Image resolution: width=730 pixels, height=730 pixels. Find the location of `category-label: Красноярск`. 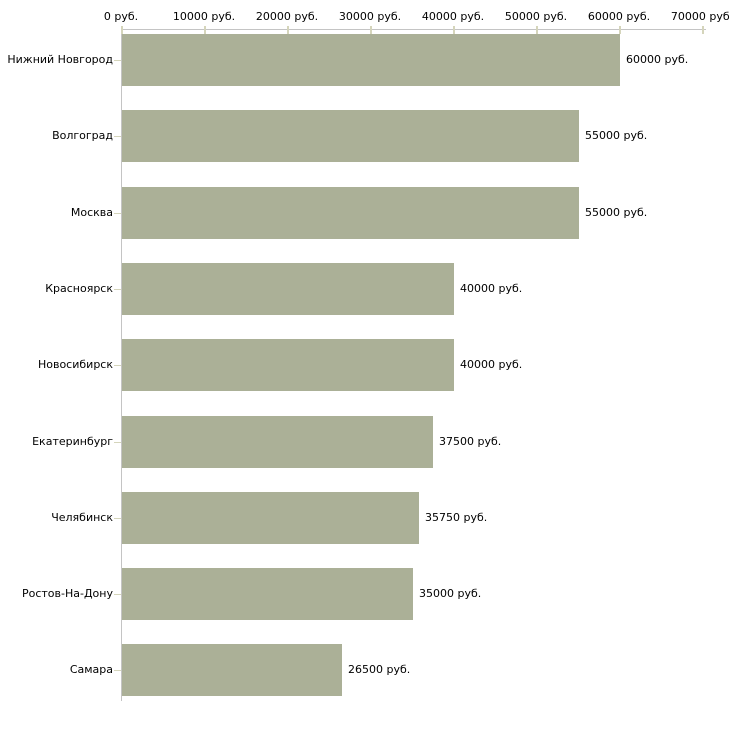

category-label: Красноярск is located at coordinates (79, 288).